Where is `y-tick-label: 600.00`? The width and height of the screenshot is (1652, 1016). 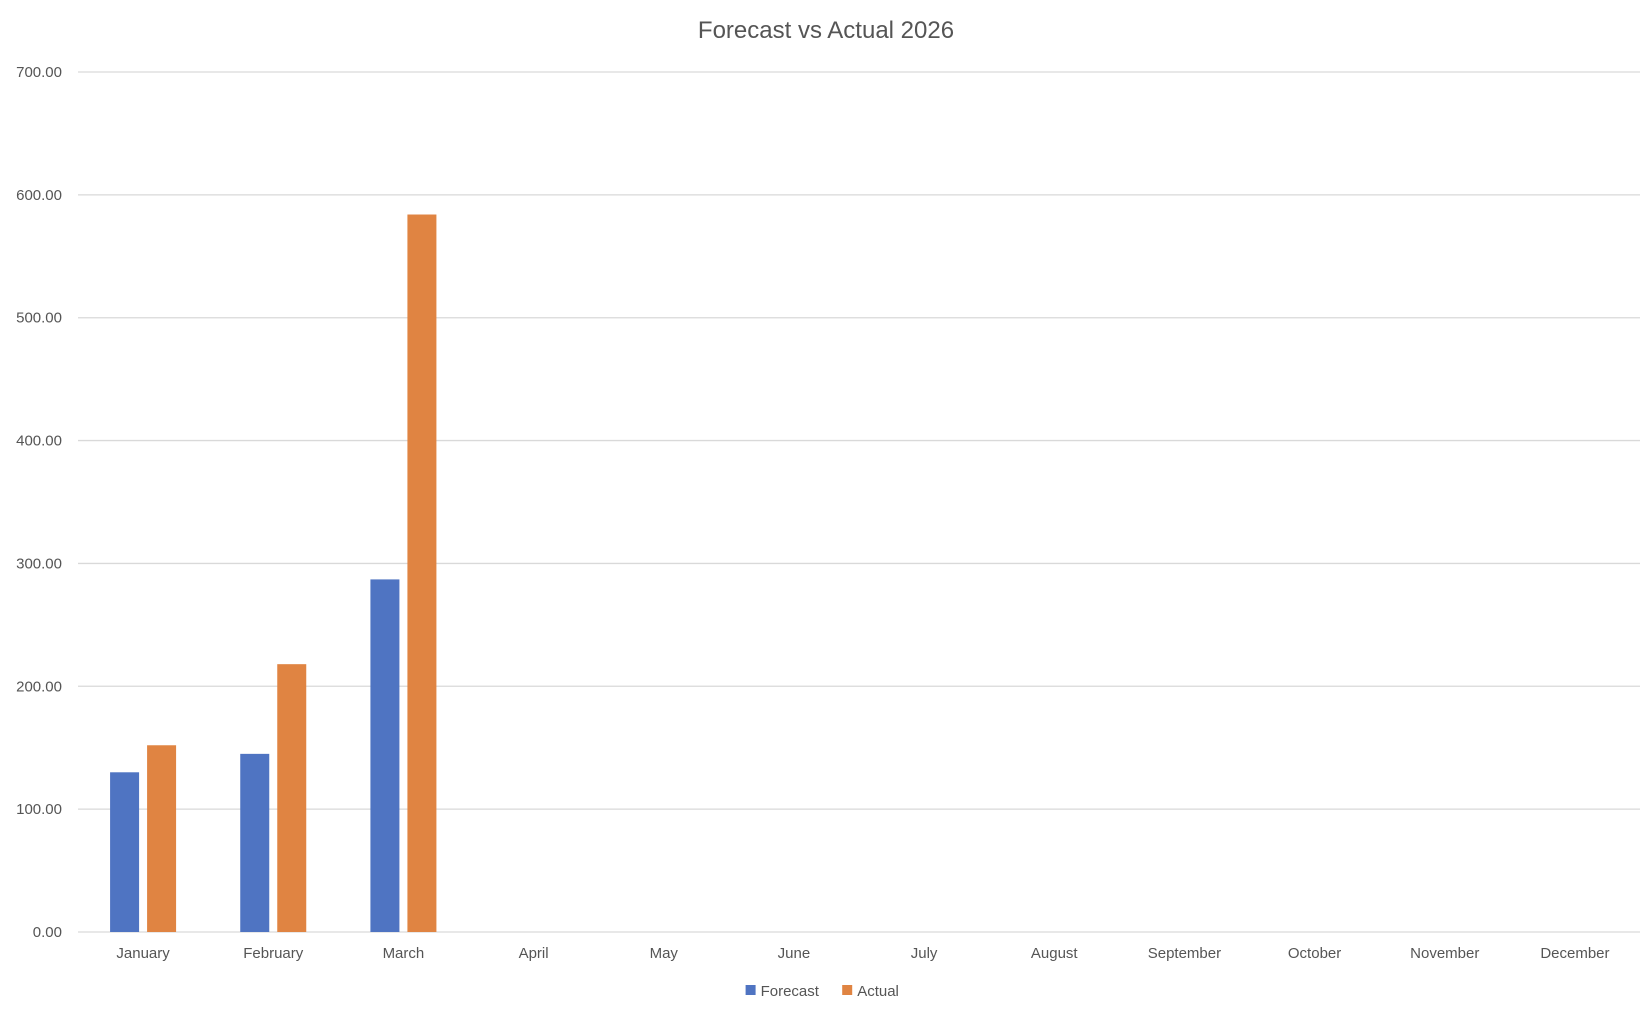 y-tick-label: 600.00 is located at coordinates (39, 195).